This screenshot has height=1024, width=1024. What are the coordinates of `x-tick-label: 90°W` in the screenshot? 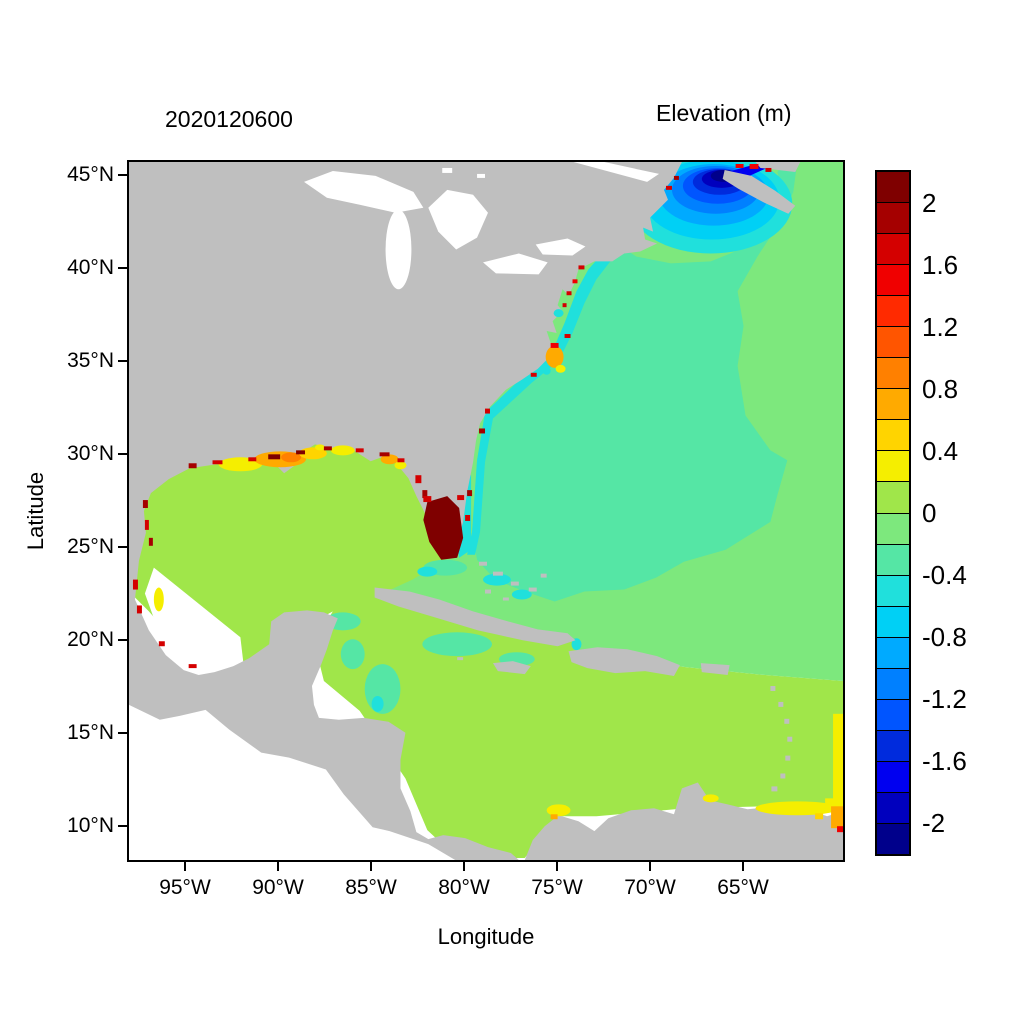 It's located at (278, 887).